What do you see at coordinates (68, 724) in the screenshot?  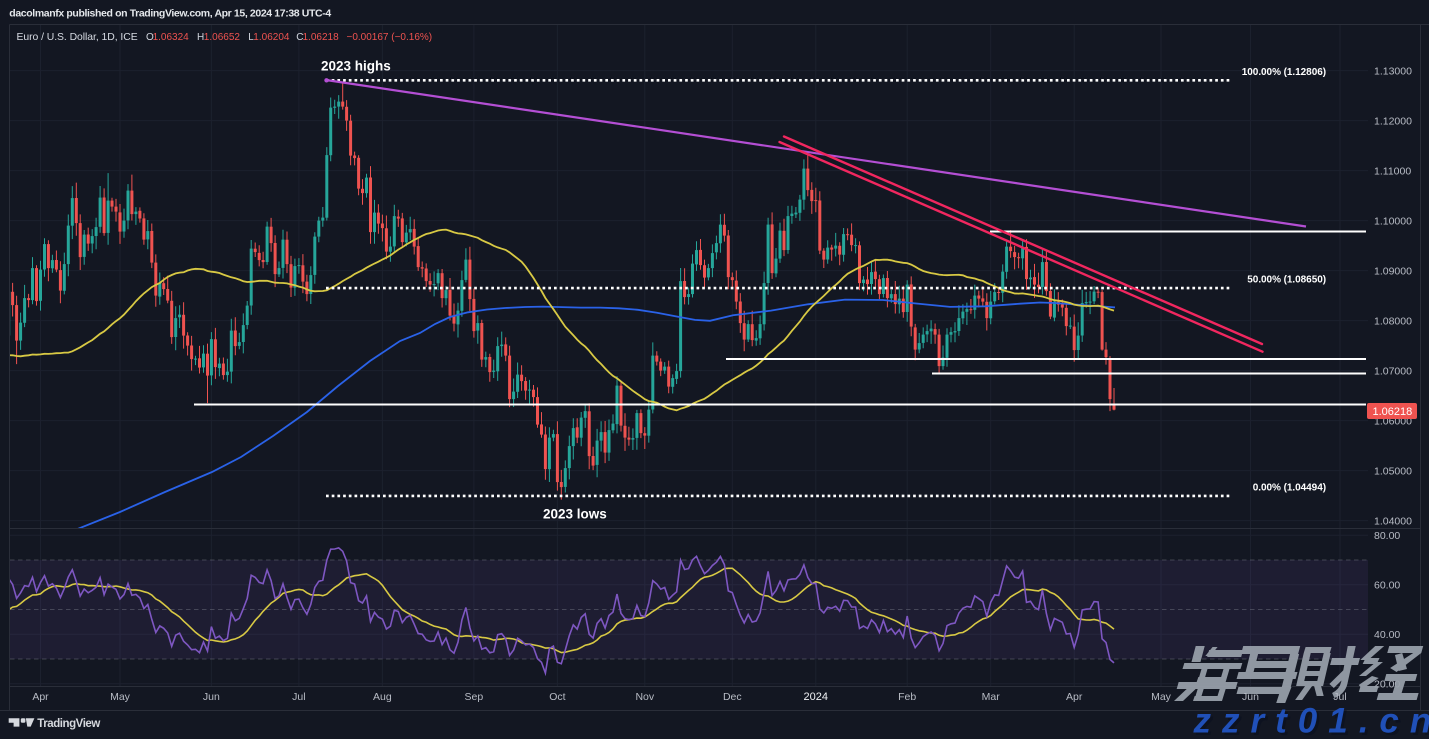 I see `svg-text: TradingView` at bounding box center [68, 724].